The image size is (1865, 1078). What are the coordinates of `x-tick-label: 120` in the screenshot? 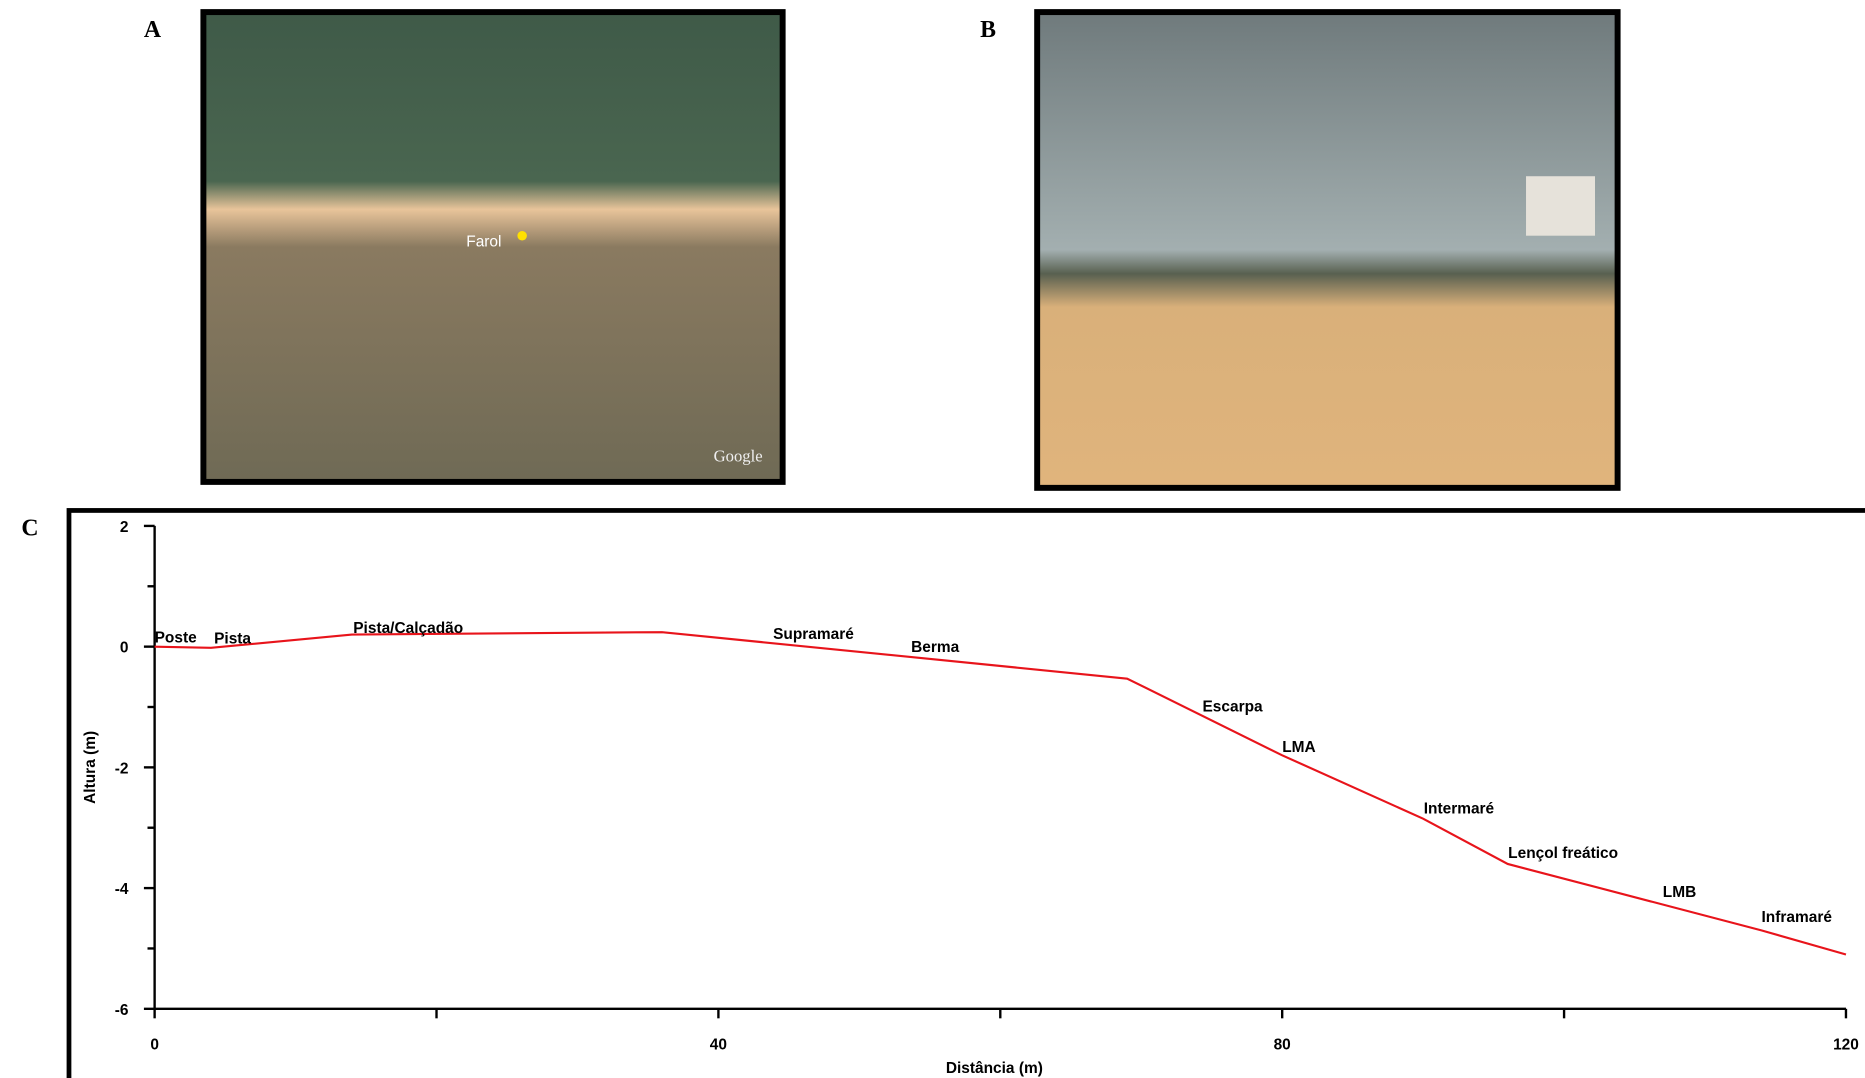 It's located at (1846, 1044).